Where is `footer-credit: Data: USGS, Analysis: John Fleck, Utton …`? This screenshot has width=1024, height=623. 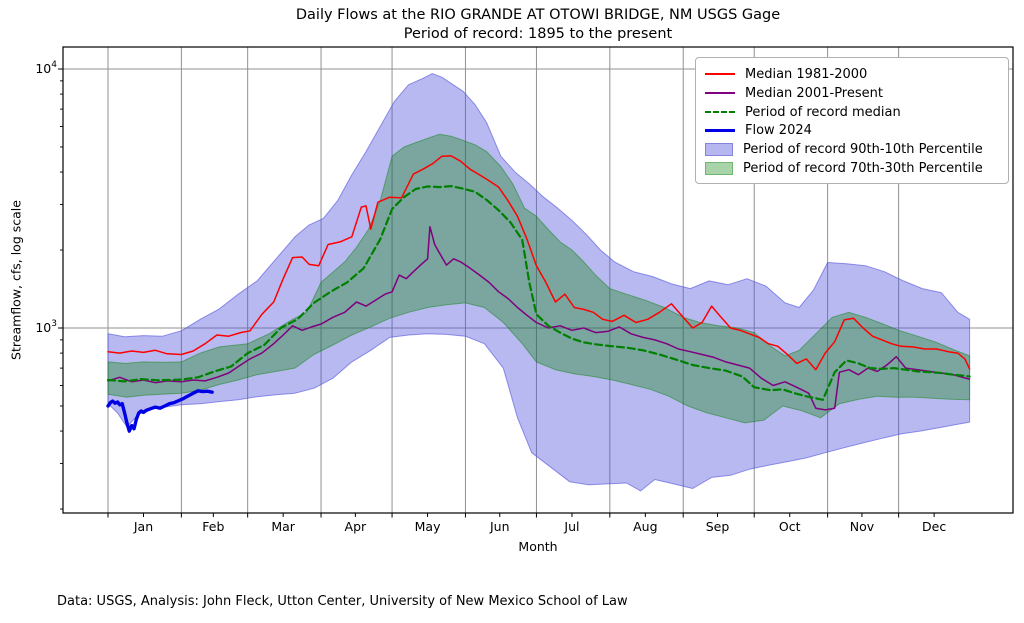
footer-credit: Data: USGS, Analysis: John Fleck, Utton … is located at coordinates (342, 601).